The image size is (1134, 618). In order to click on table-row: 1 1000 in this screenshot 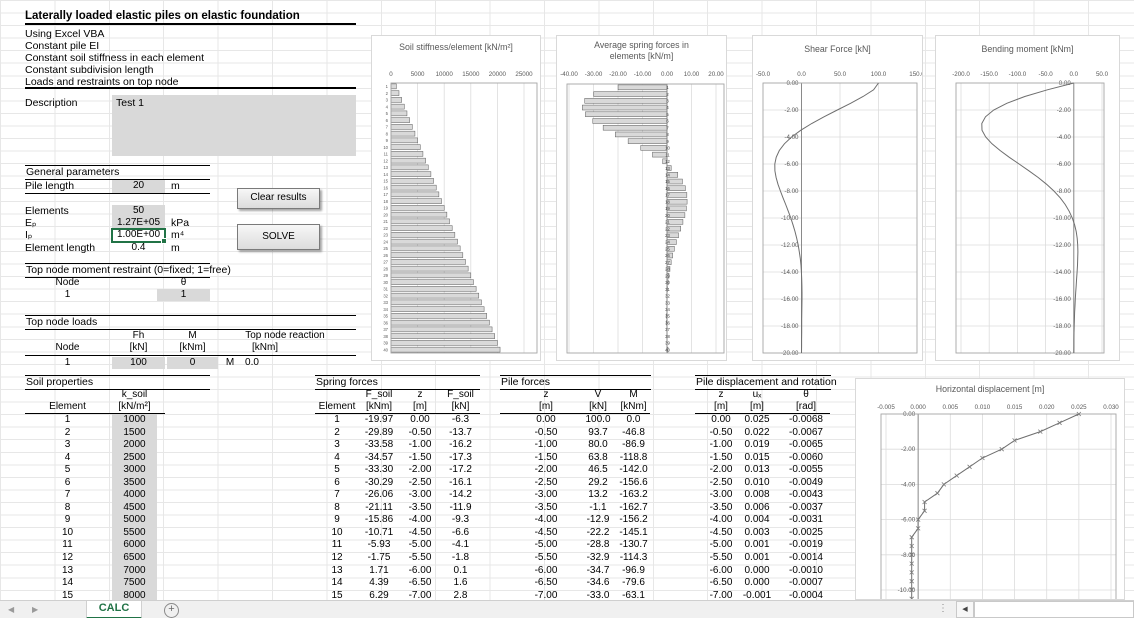, I will do `click(117, 420)`.